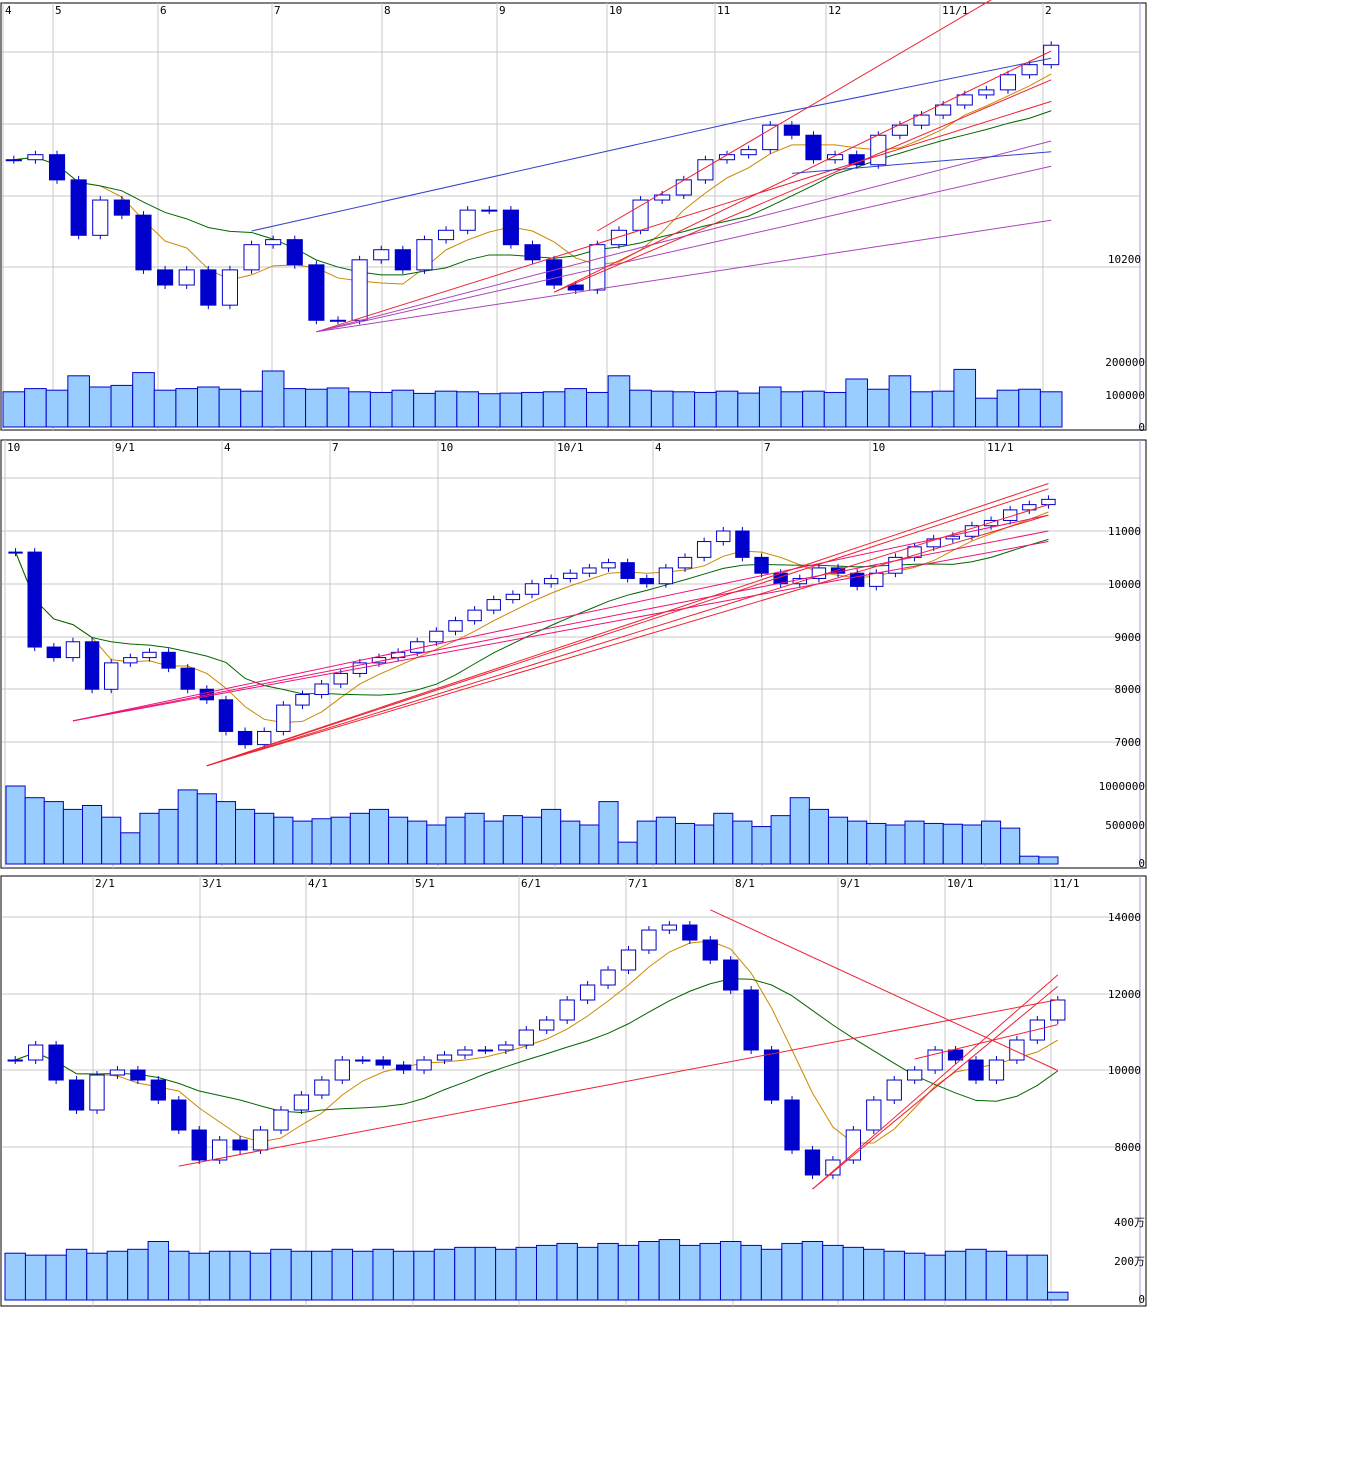  I want to click on volume-tick-label: 200000, so click(1125, 362).